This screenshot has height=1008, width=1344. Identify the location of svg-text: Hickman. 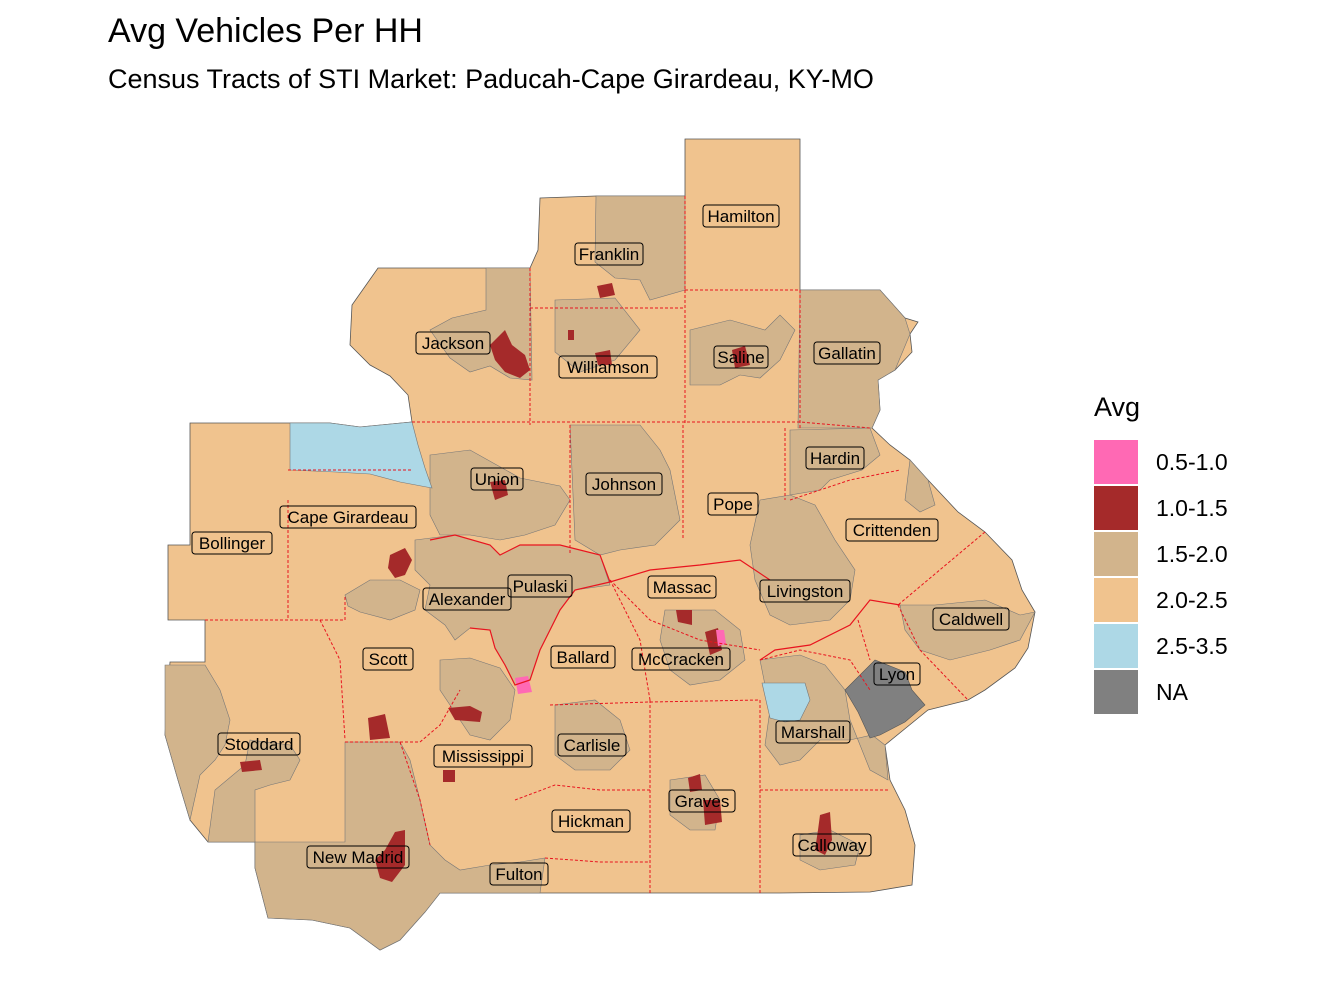
(591, 821).